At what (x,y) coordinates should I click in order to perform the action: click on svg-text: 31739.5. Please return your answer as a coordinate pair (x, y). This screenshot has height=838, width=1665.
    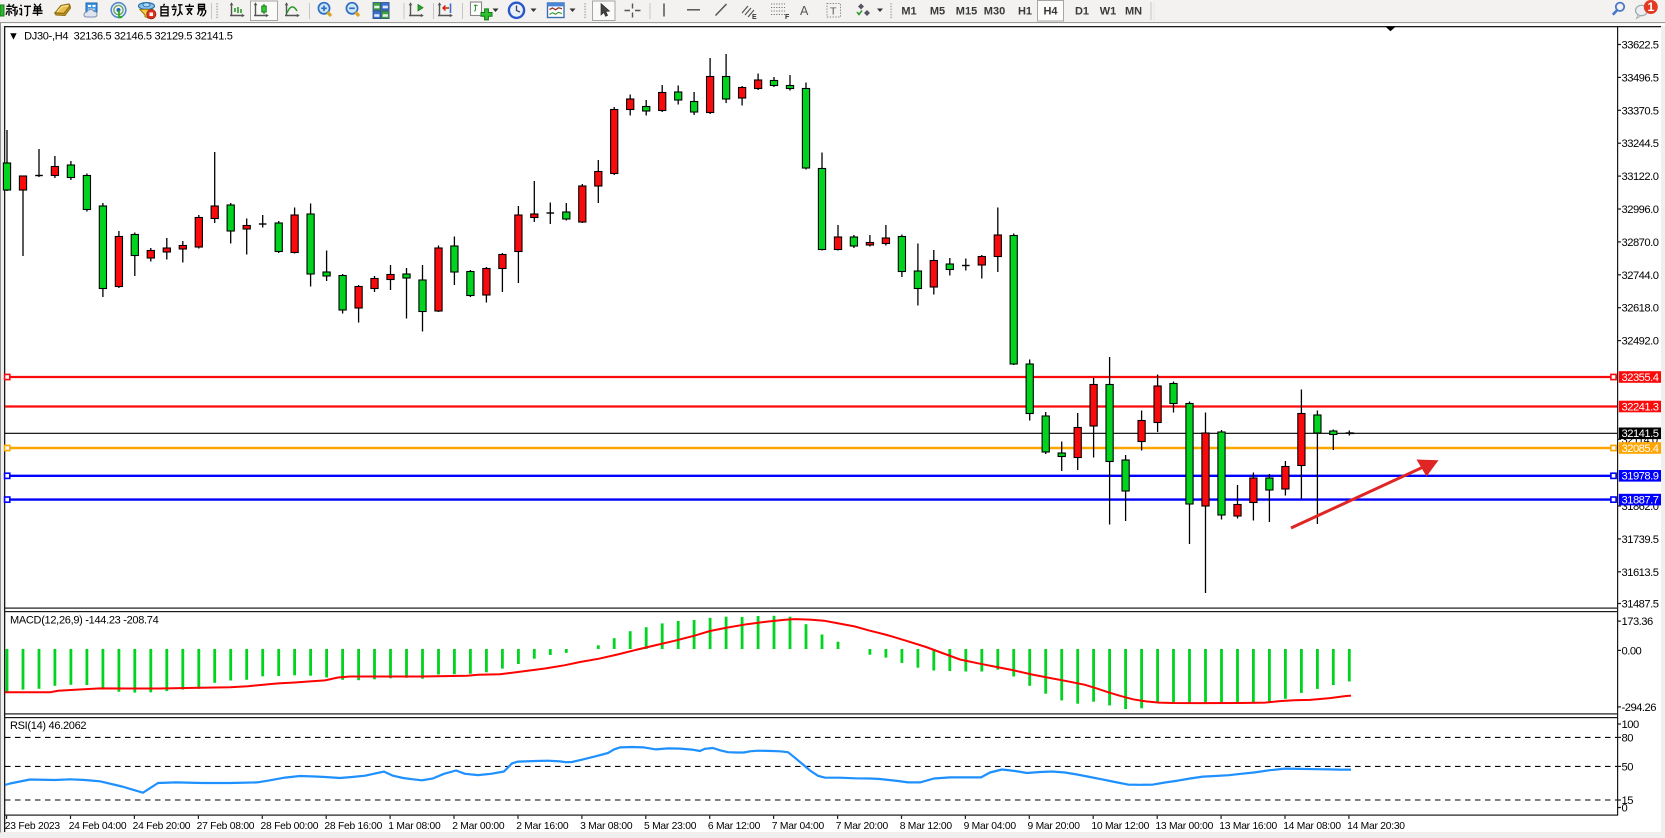
    Looking at the image, I should click on (1640, 540).